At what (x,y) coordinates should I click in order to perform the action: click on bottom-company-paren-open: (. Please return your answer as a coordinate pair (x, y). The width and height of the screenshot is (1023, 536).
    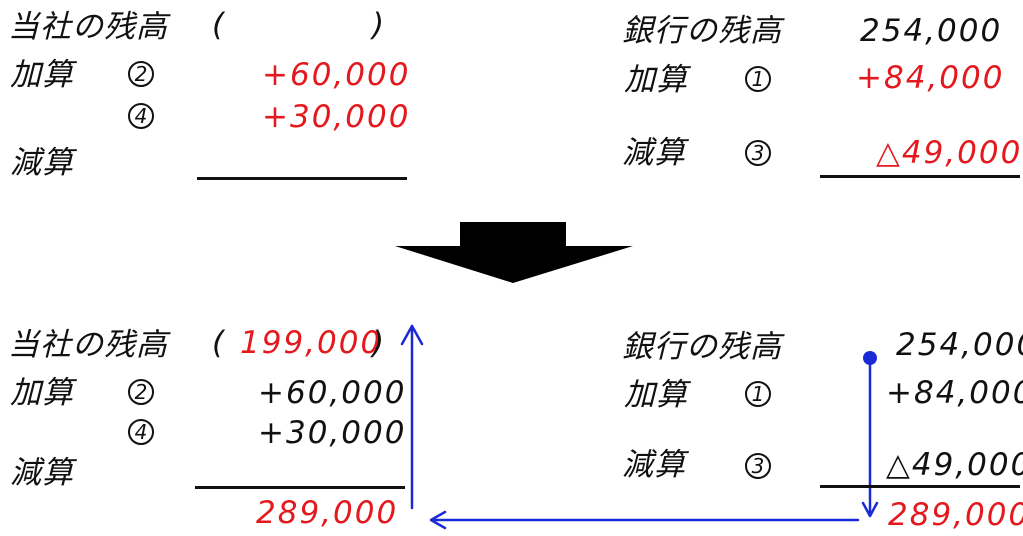
    Looking at the image, I should click on (219, 343).